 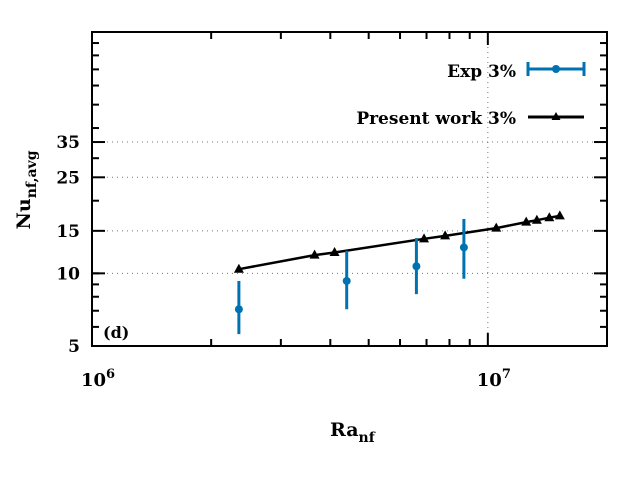 What do you see at coordinates (98, 379) in the screenshot?
I see `x-tick-label: 10⁶` at bounding box center [98, 379].